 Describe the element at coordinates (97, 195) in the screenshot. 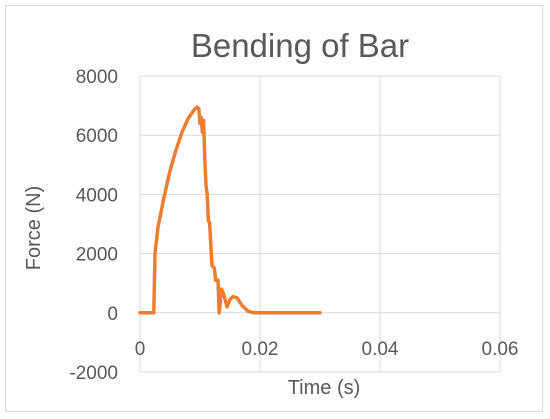

I see `y-tick-label: 4000` at that location.